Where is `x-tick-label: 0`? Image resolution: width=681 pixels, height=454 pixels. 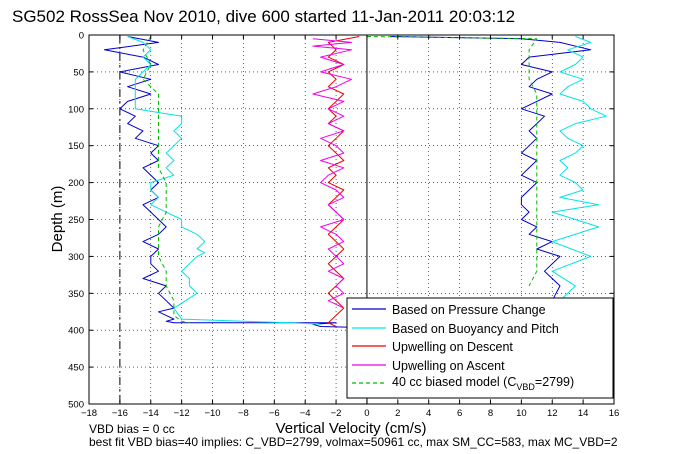
x-tick-label: 0 is located at coordinates (366, 413).